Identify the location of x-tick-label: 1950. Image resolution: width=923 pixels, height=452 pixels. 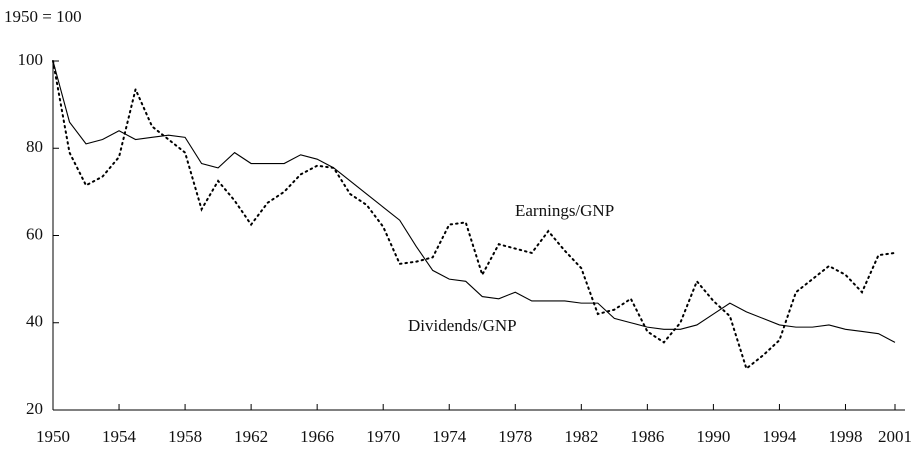
(53, 436).